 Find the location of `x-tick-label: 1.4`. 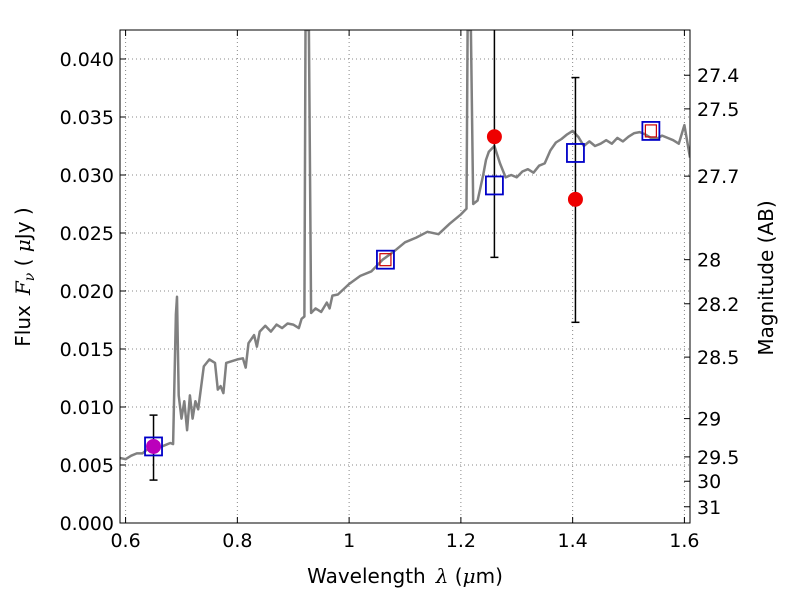

x-tick-label: 1.4 is located at coordinates (573, 541).